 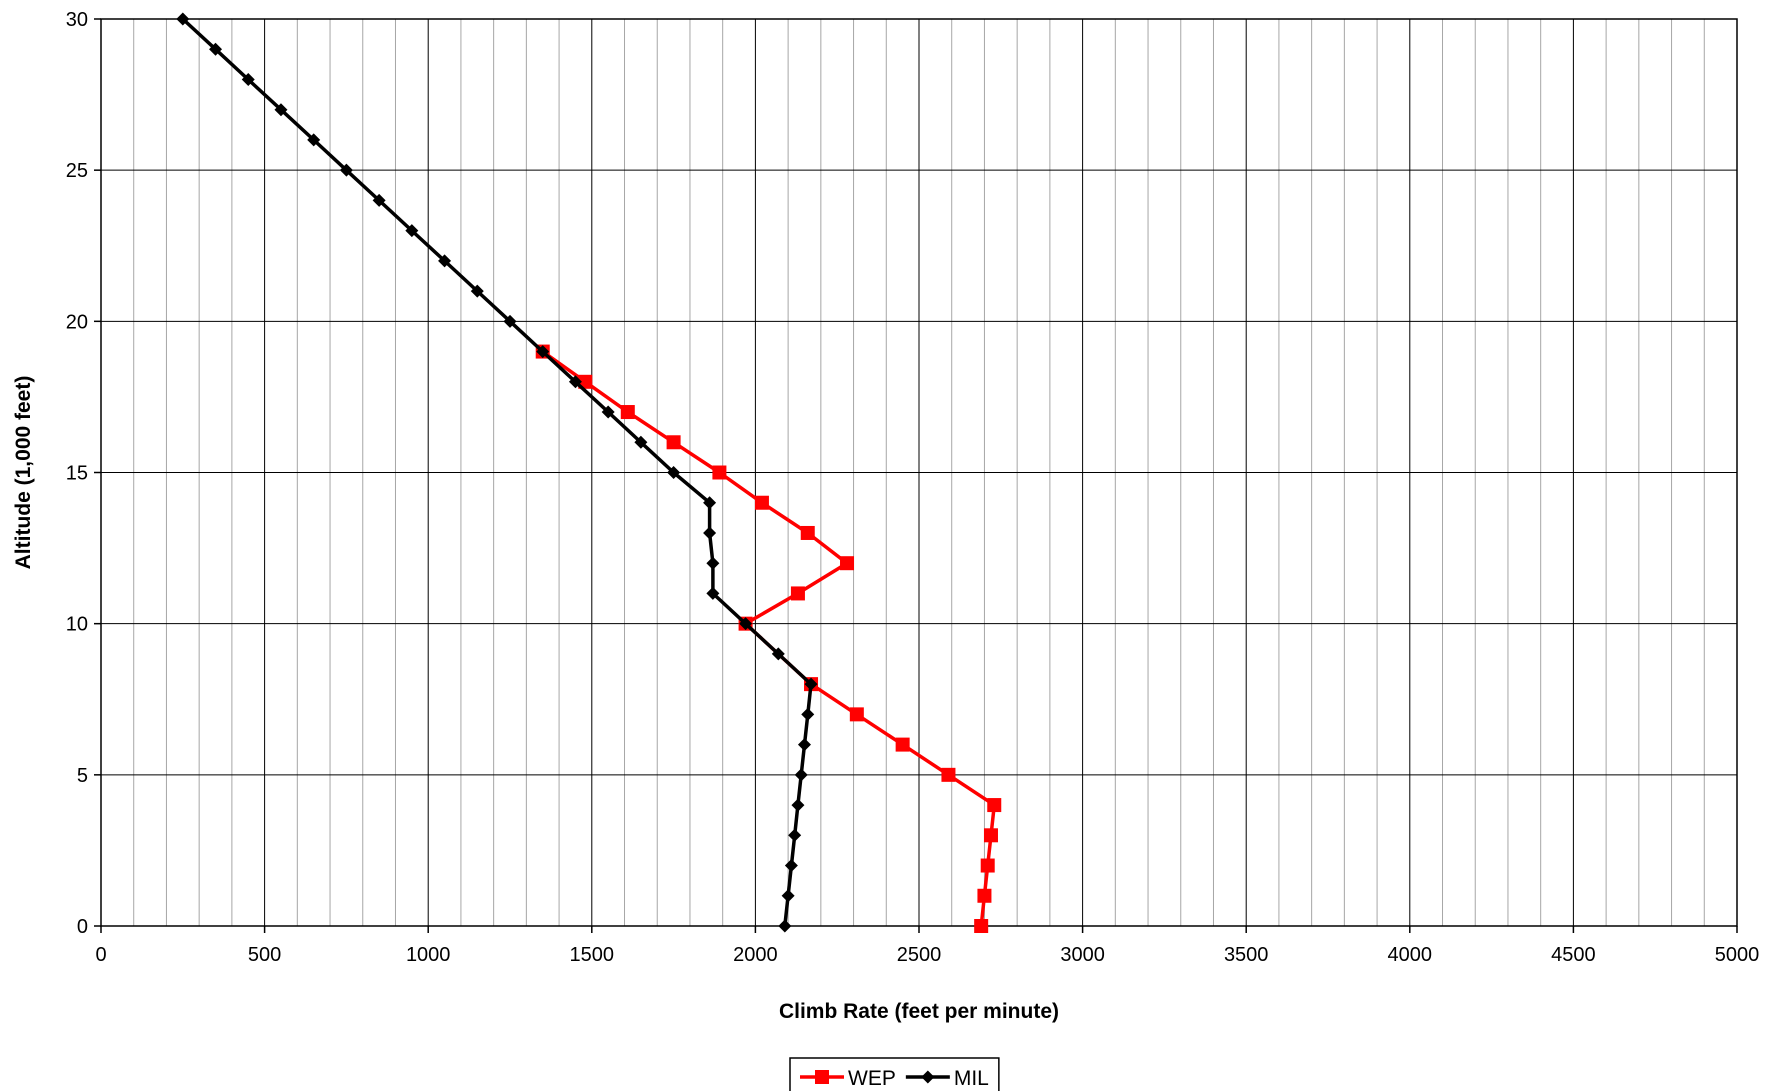 What do you see at coordinates (768, 638) in the screenshot?
I see `series-wep` at bounding box center [768, 638].